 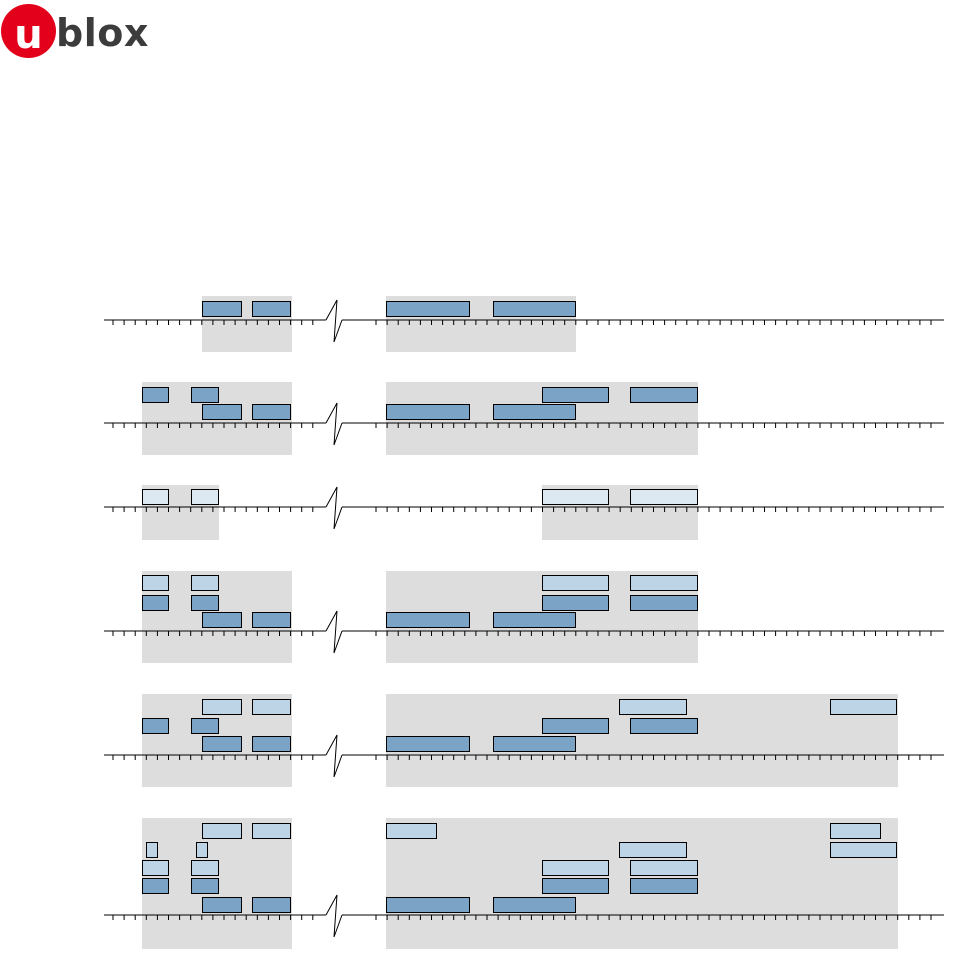 I want to click on row-5-axis-break-icon, so click(x=334, y=756).